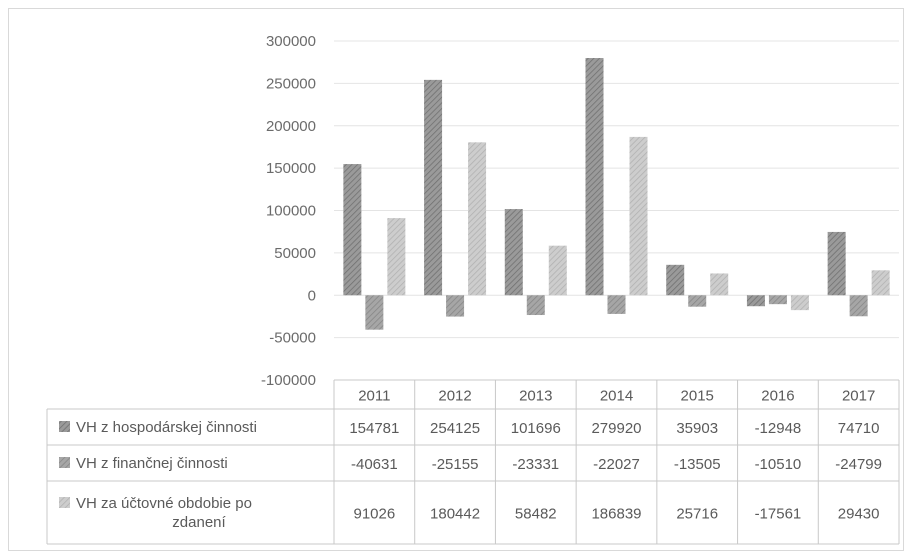  What do you see at coordinates (352, 230) in the screenshot?
I see `bar-1-2011` at bounding box center [352, 230].